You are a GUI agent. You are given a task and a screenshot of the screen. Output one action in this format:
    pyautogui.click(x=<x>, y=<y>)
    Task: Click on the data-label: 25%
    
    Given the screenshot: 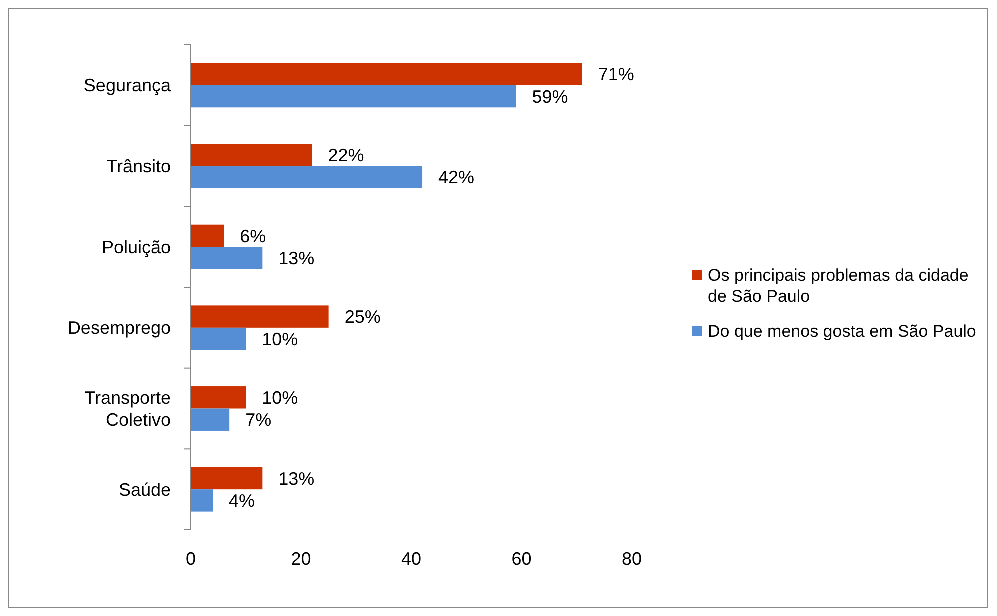 What is the action you would take?
    pyautogui.click(x=362, y=317)
    